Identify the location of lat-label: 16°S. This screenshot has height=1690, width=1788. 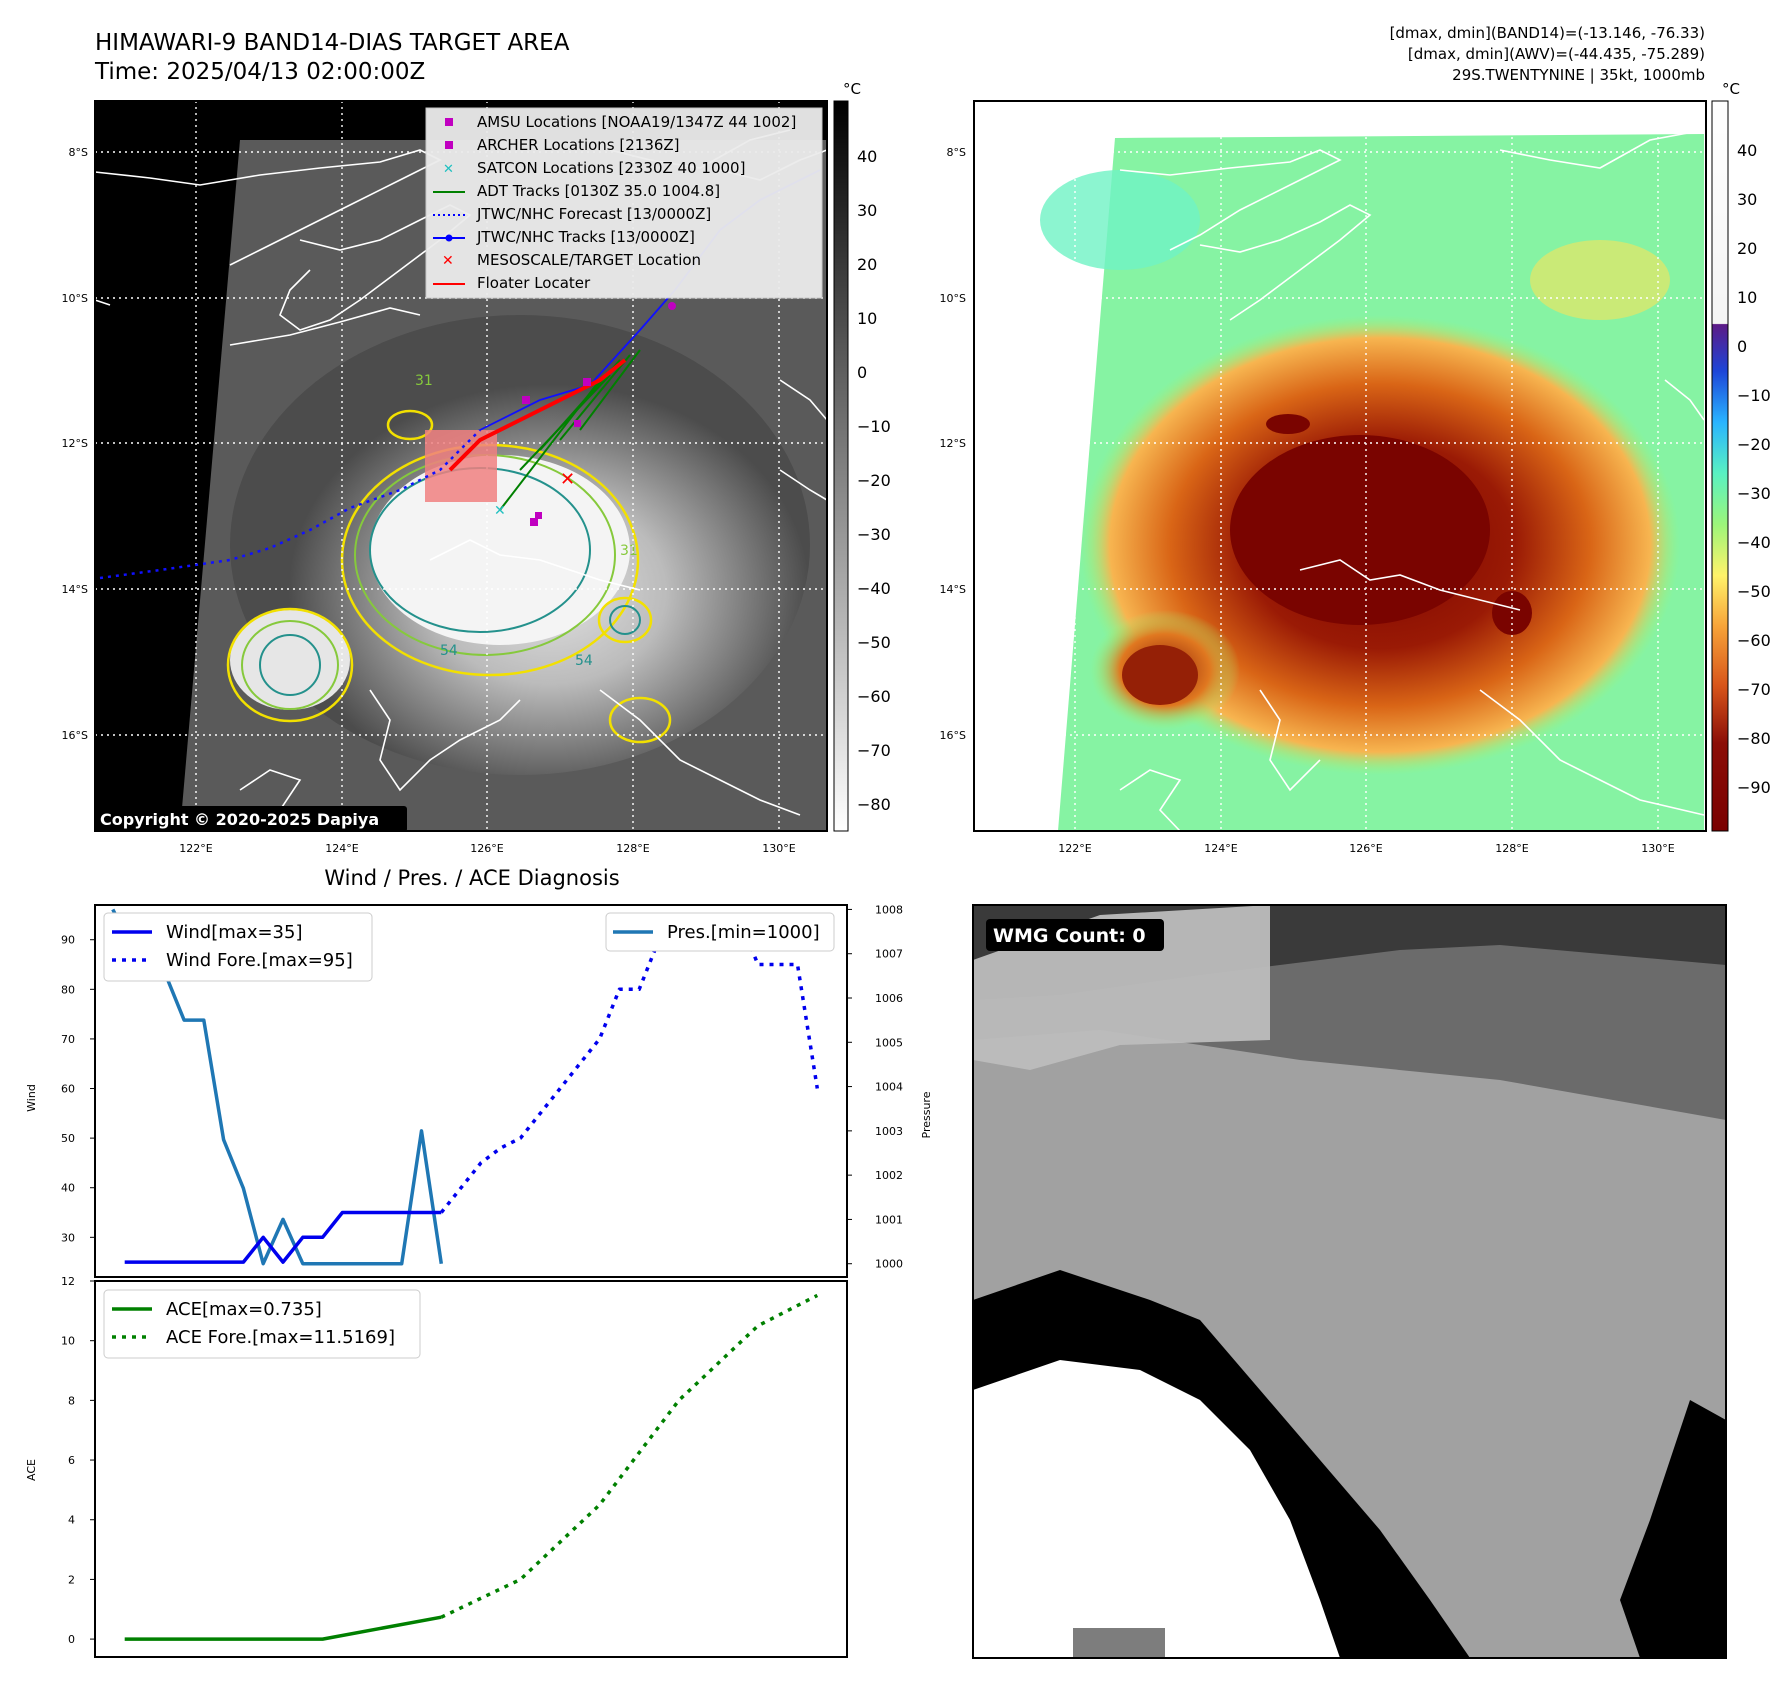
(75, 735).